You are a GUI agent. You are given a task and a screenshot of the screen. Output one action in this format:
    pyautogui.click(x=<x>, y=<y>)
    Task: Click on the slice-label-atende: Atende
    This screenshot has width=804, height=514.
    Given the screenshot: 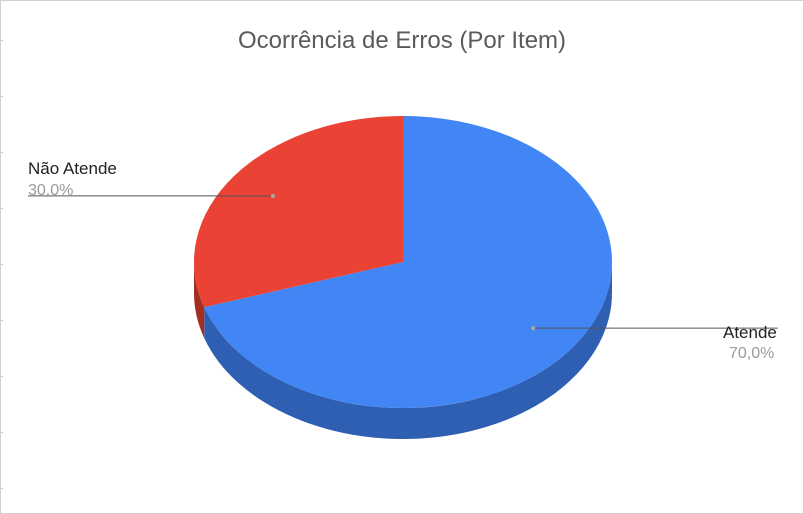 What is the action you would take?
    pyautogui.click(x=750, y=333)
    